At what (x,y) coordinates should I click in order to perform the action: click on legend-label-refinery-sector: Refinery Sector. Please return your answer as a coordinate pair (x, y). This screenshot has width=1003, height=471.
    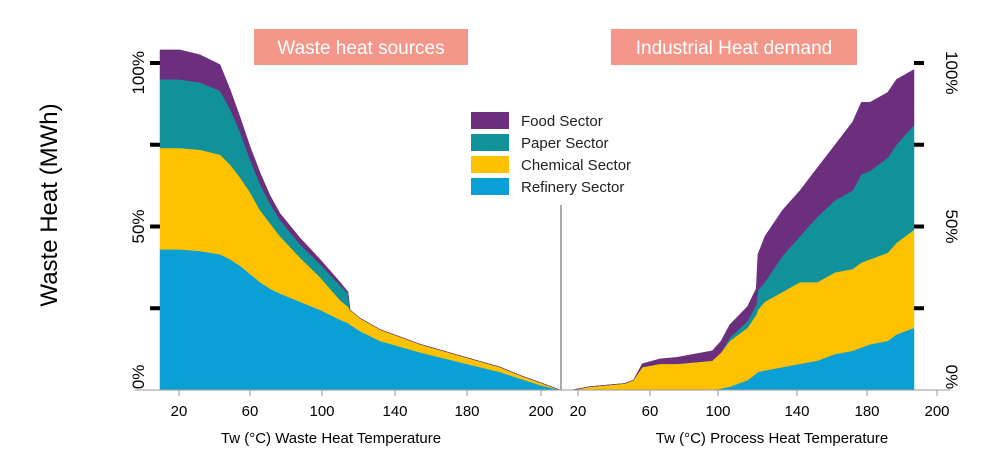
    Looking at the image, I should click on (572, 187).